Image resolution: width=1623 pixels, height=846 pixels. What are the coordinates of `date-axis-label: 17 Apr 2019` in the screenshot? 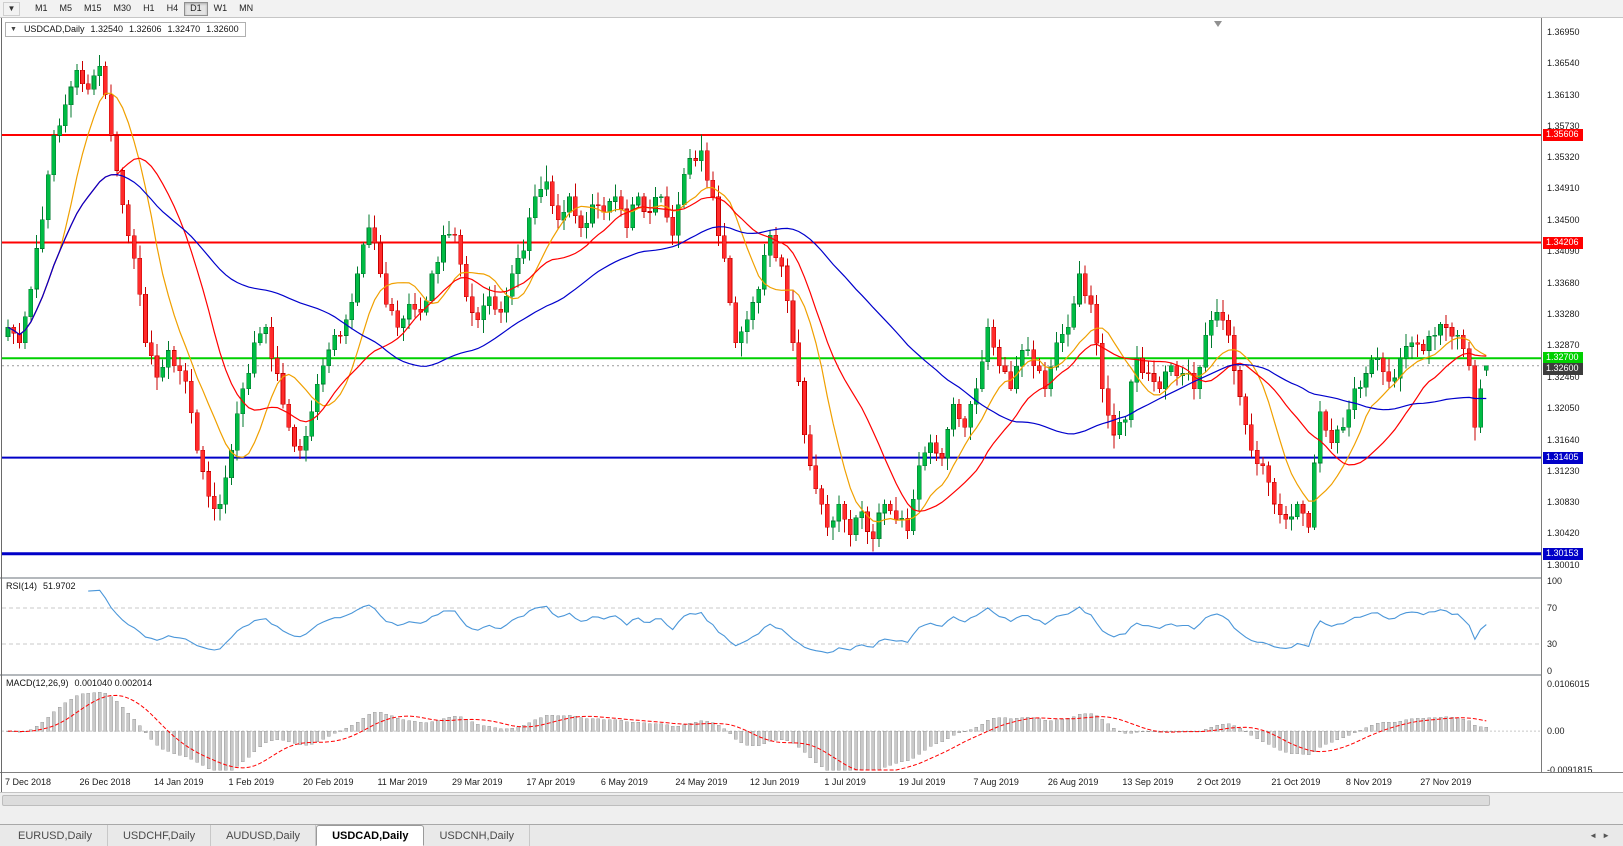 It's located at (550, 782).